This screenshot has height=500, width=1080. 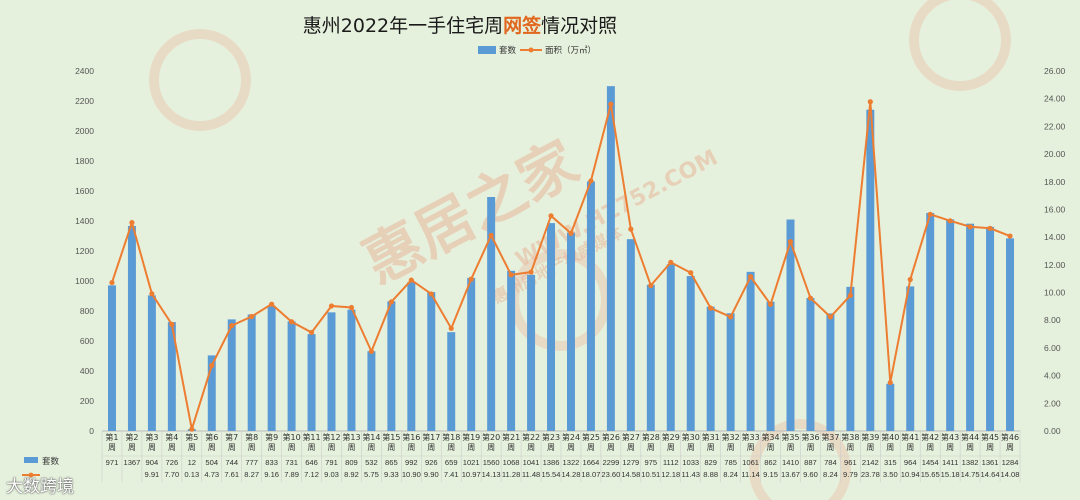 I want to click on category-label: 第34 周, so click(x=770, y=442).